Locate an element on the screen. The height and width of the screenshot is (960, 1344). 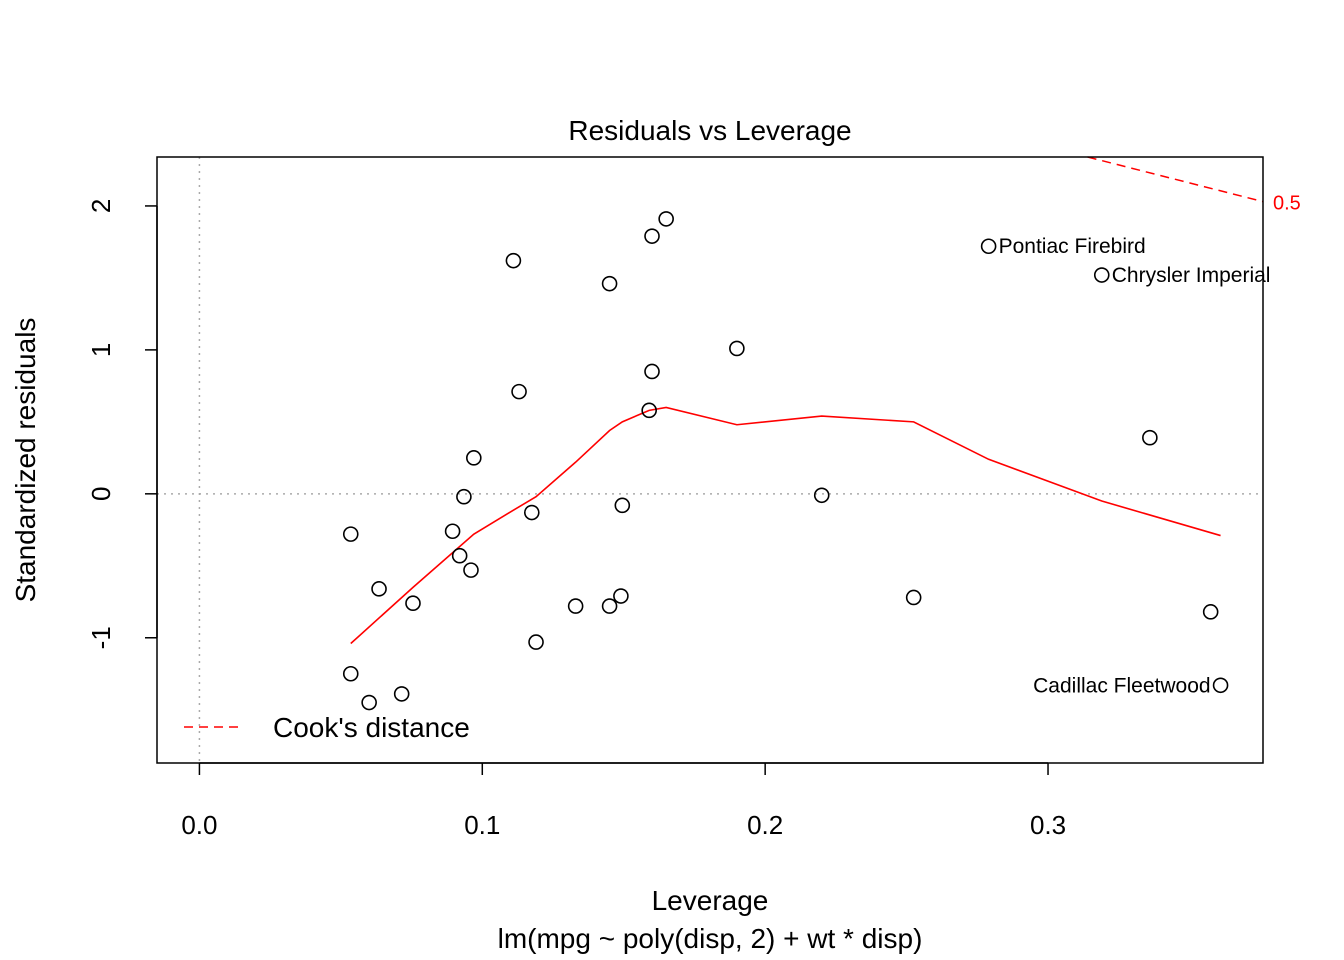
x-tick-label: 0.3 is located at coordinates (1048, 825).